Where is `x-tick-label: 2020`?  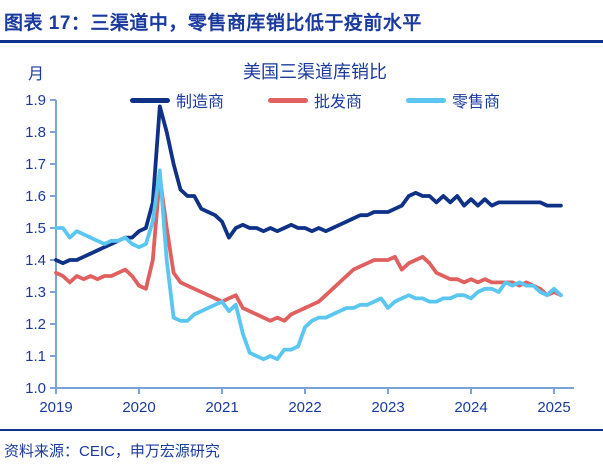 x-tick-label: 2020 is located at coordinates (138, 407).